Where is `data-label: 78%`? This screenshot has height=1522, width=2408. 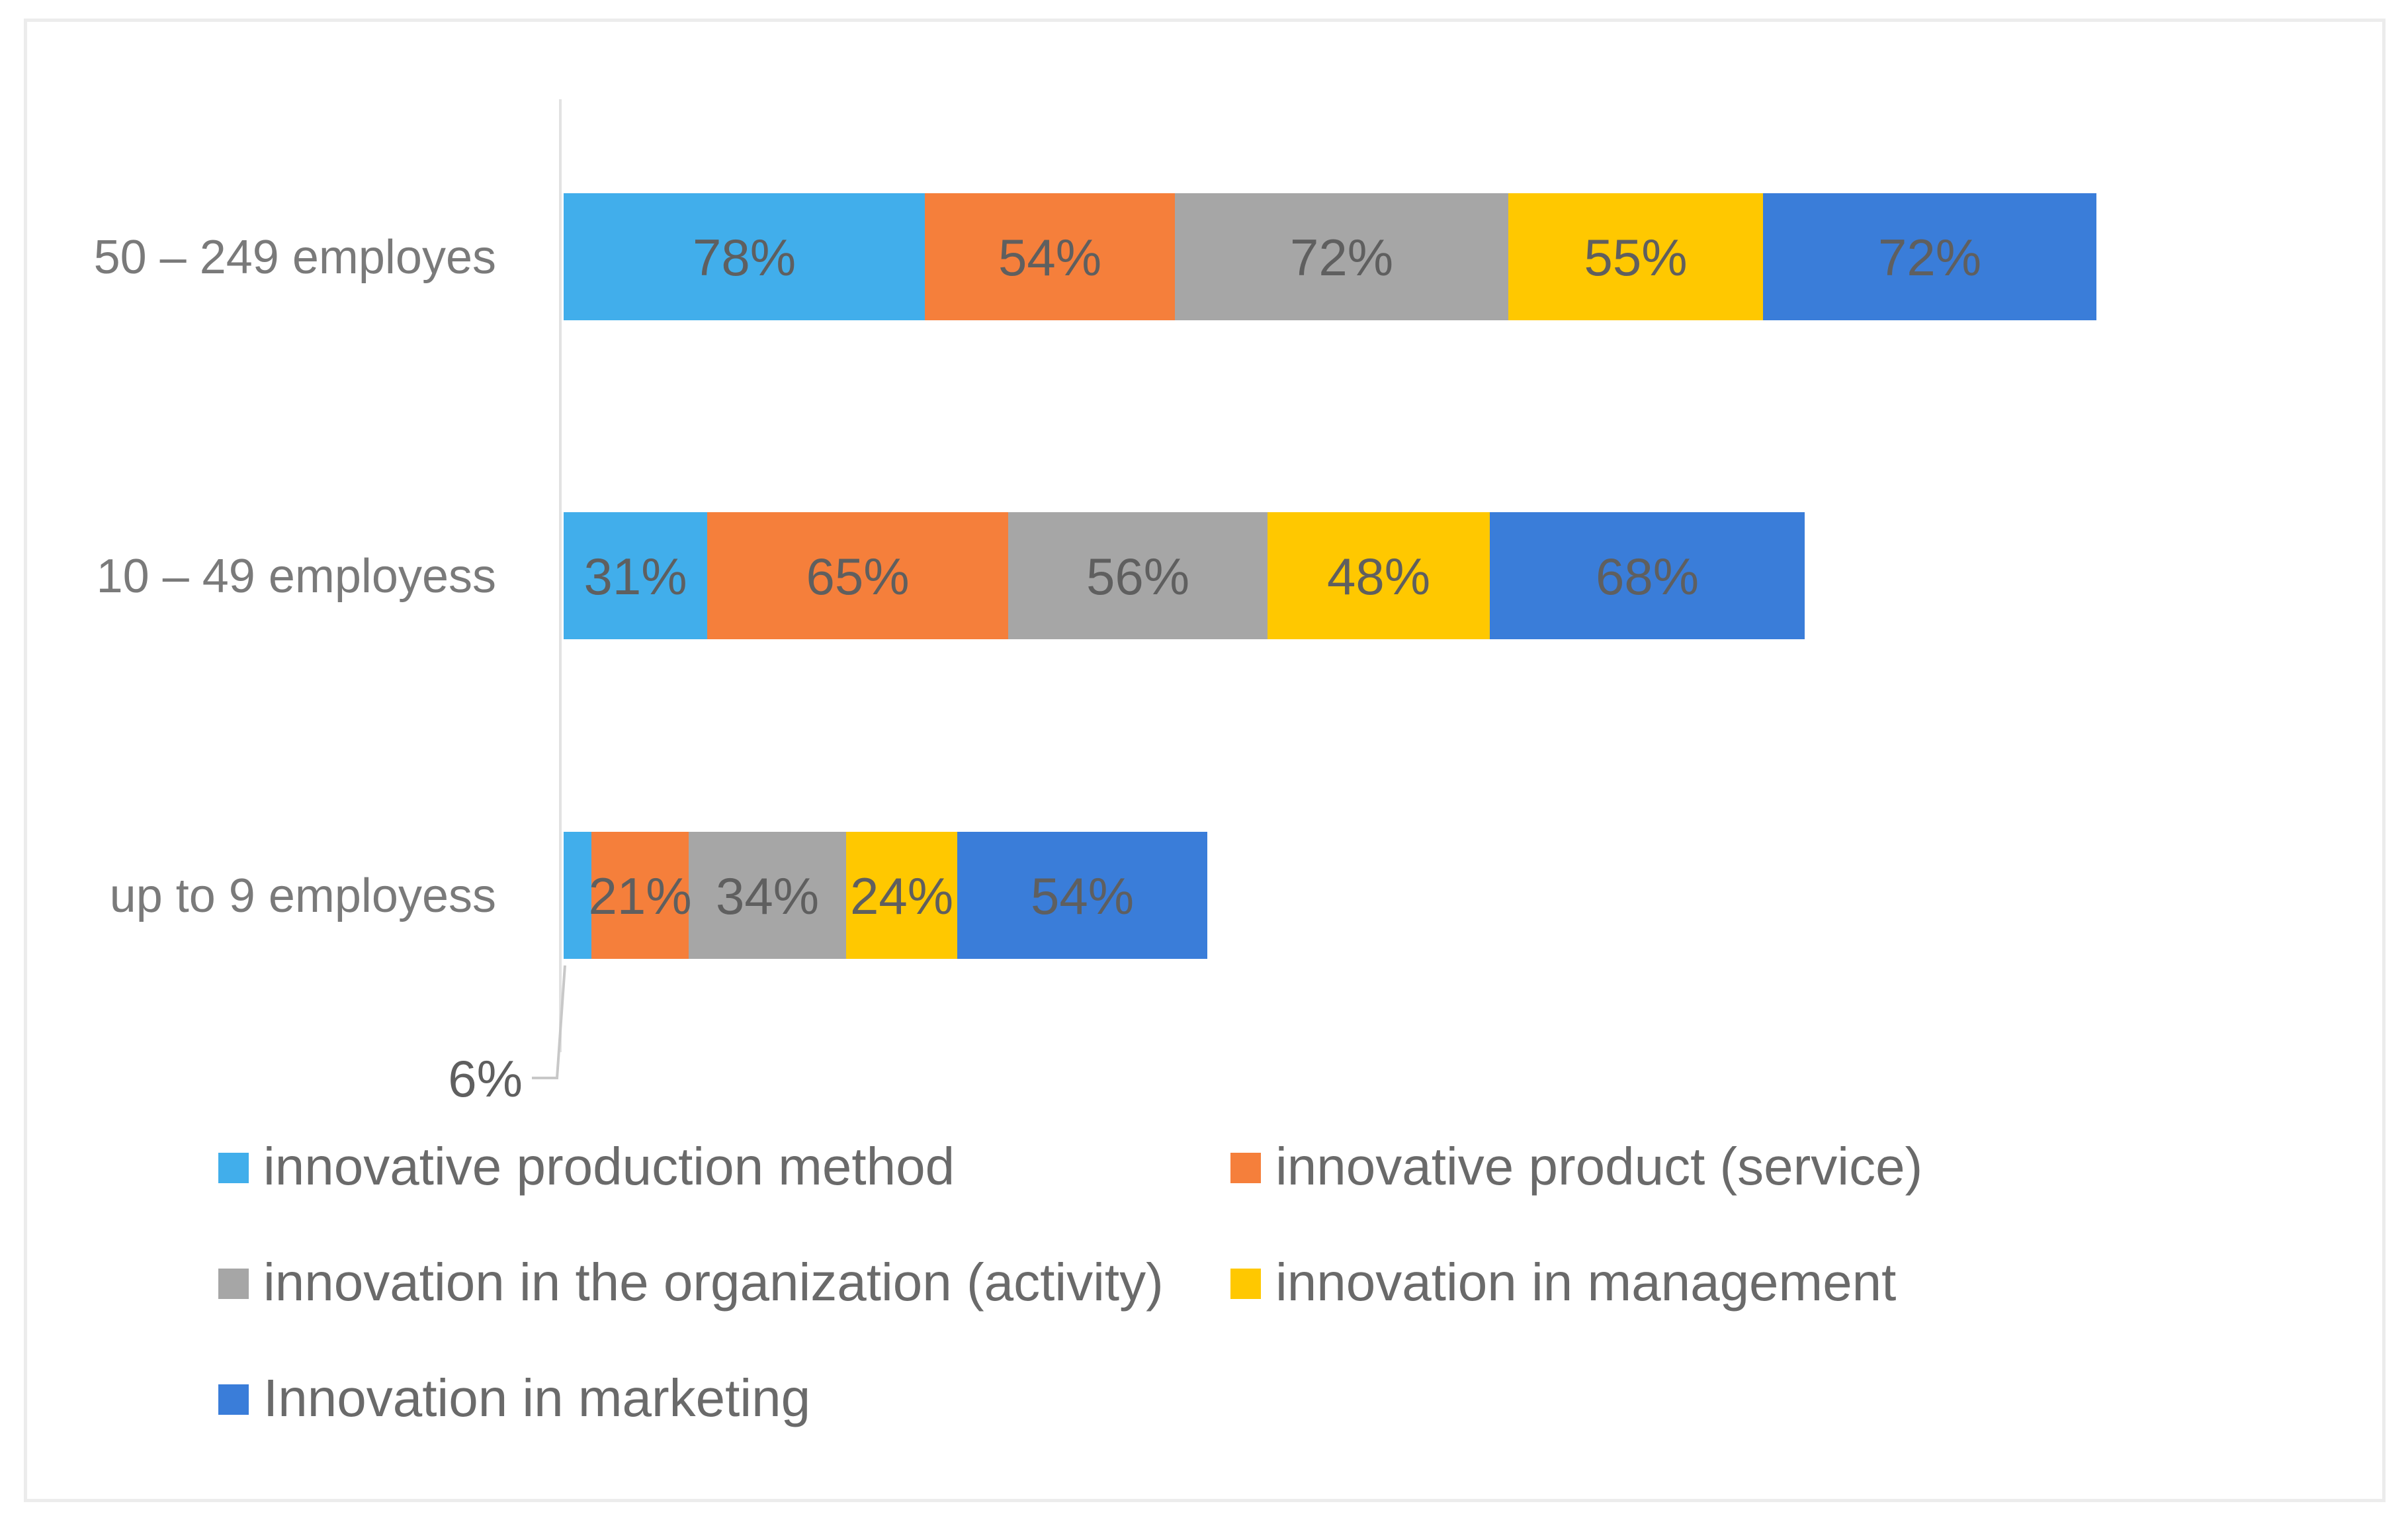 data-label: 78% is located at coordinates (744, 257).